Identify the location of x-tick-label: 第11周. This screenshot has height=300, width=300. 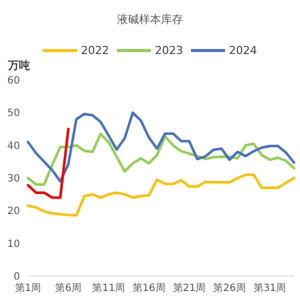
(108, 288).